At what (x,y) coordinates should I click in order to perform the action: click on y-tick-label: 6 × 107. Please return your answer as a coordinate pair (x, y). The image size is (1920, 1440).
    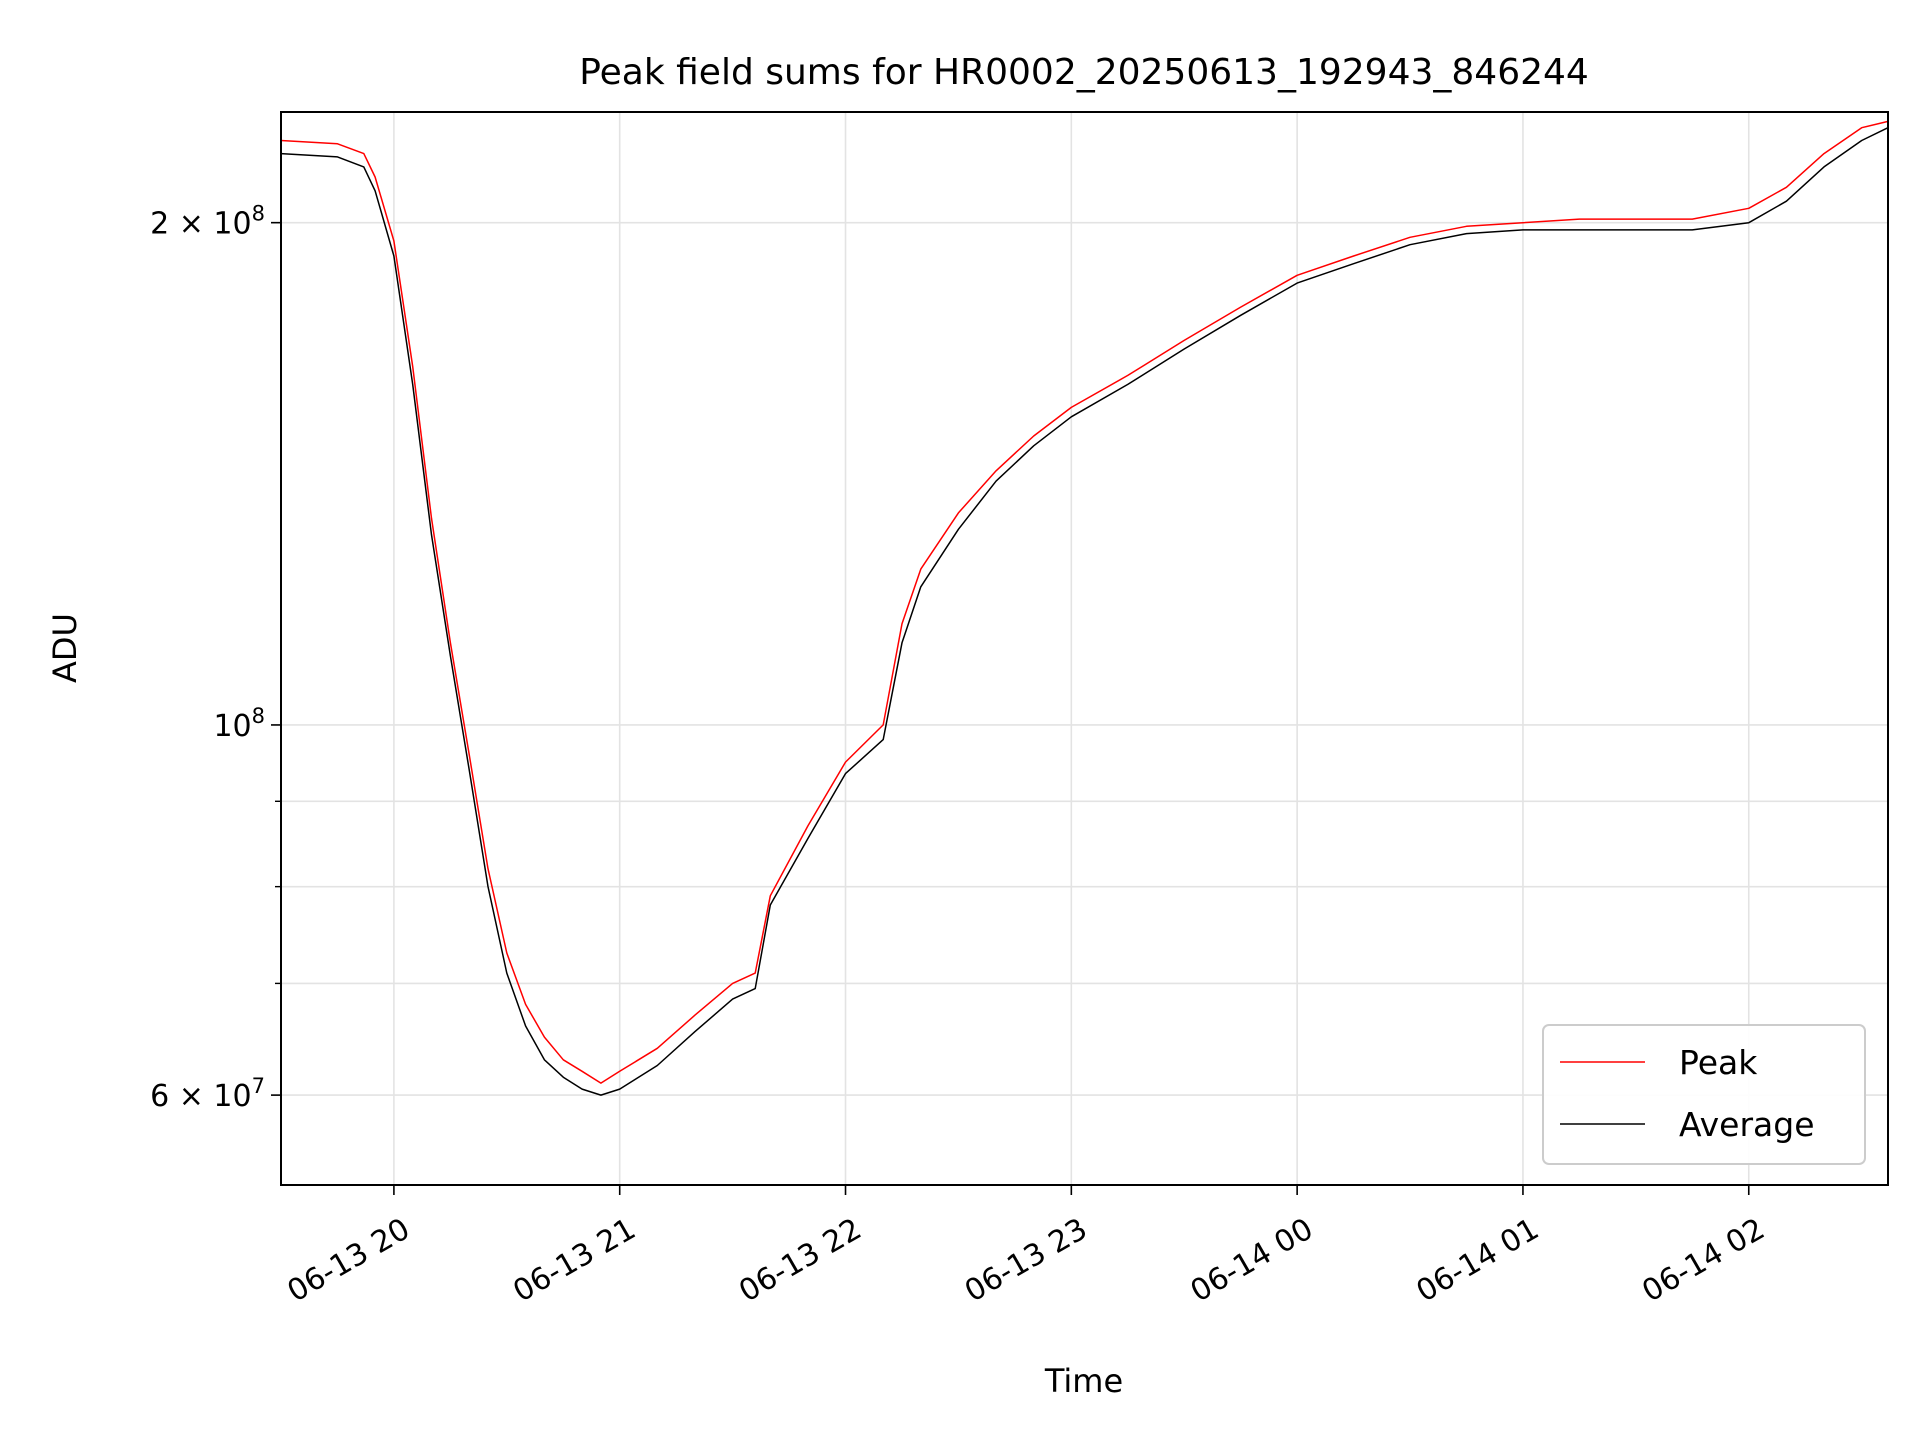
    Looking at the image, I should click on (207, 1094).